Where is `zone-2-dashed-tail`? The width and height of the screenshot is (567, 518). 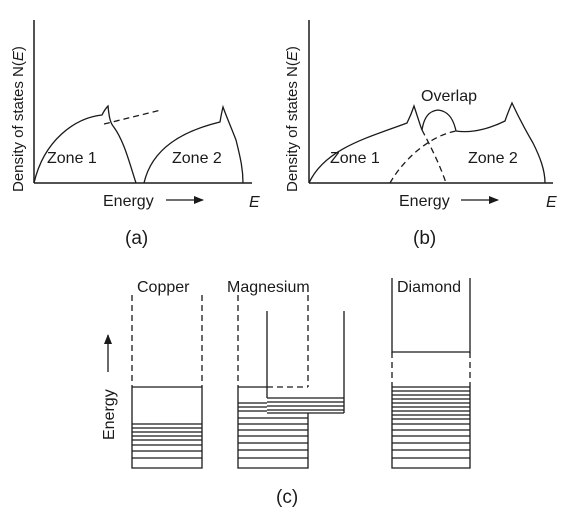 zone-2-dashed-tail is located at coordinates (423, 157).